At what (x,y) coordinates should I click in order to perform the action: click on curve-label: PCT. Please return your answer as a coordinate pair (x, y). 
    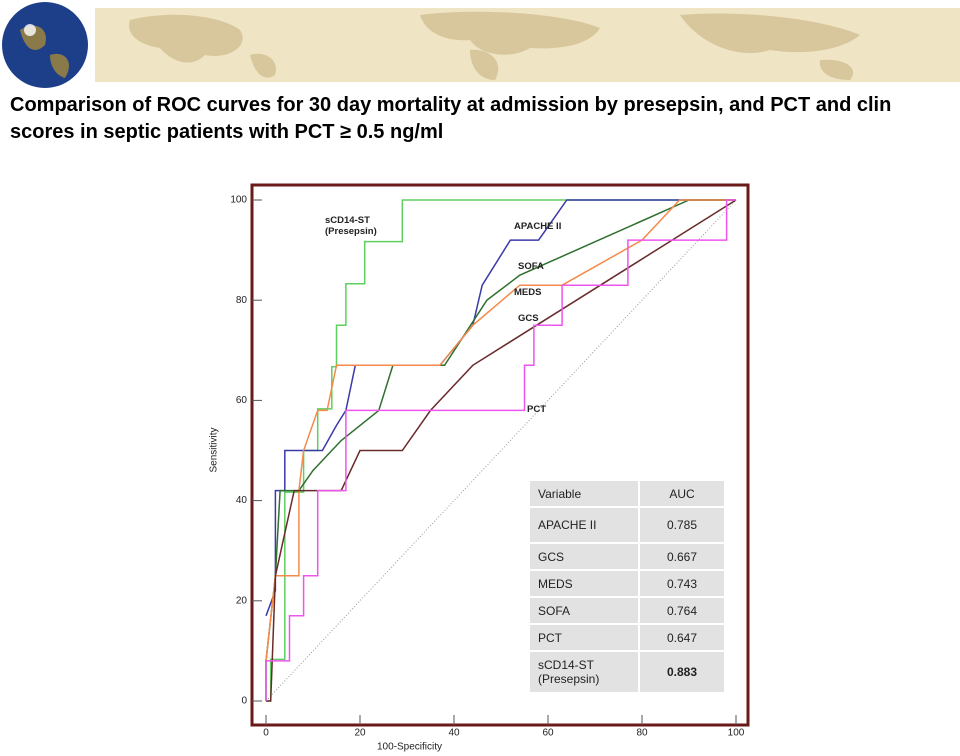
    Looking at the image, I should click on (536, 409).